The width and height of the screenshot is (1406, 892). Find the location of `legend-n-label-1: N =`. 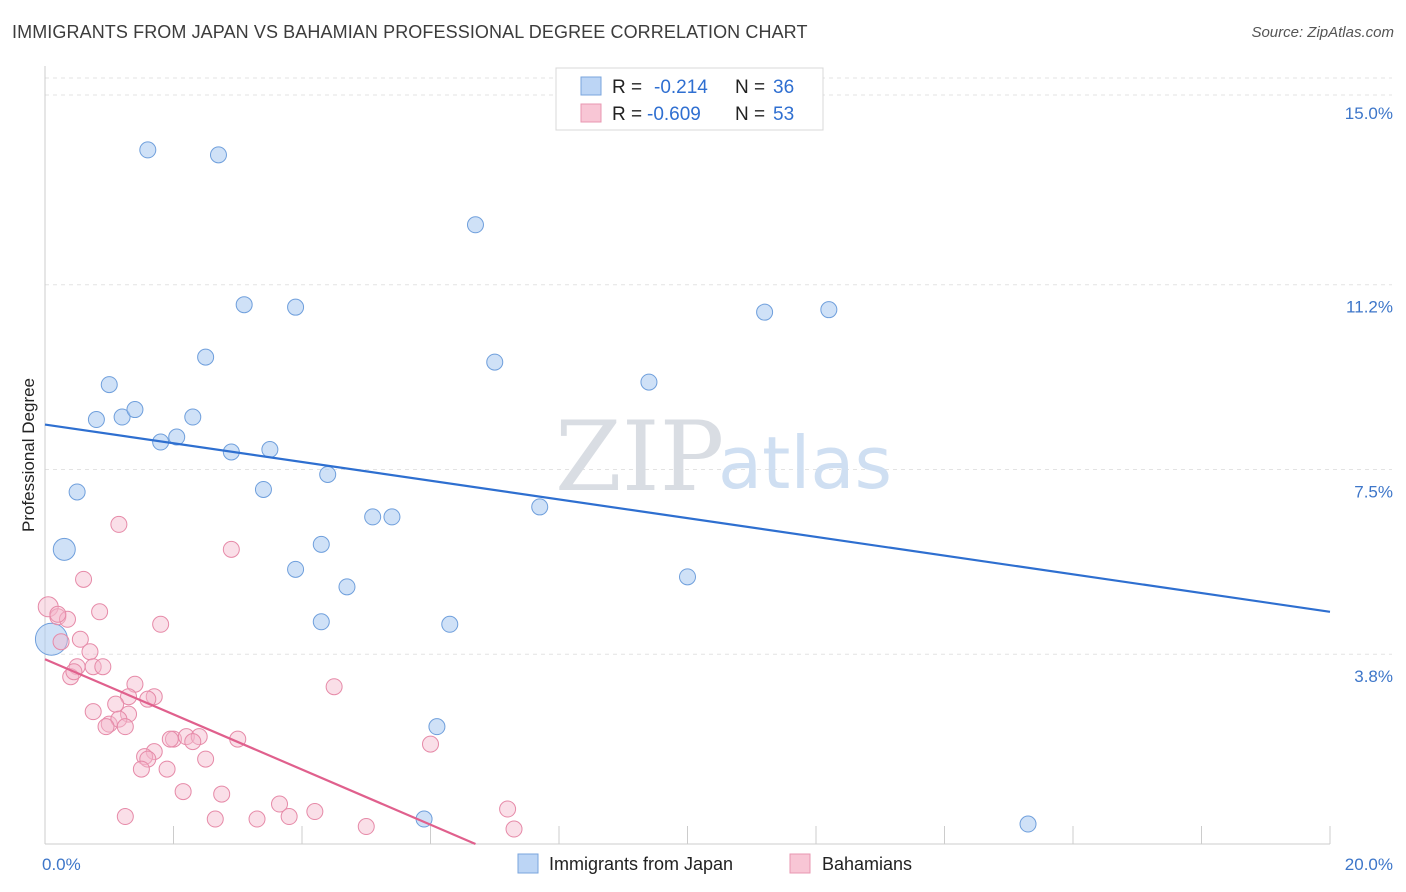

legend-n-label-1: N = is located at coordinates (750, 87).